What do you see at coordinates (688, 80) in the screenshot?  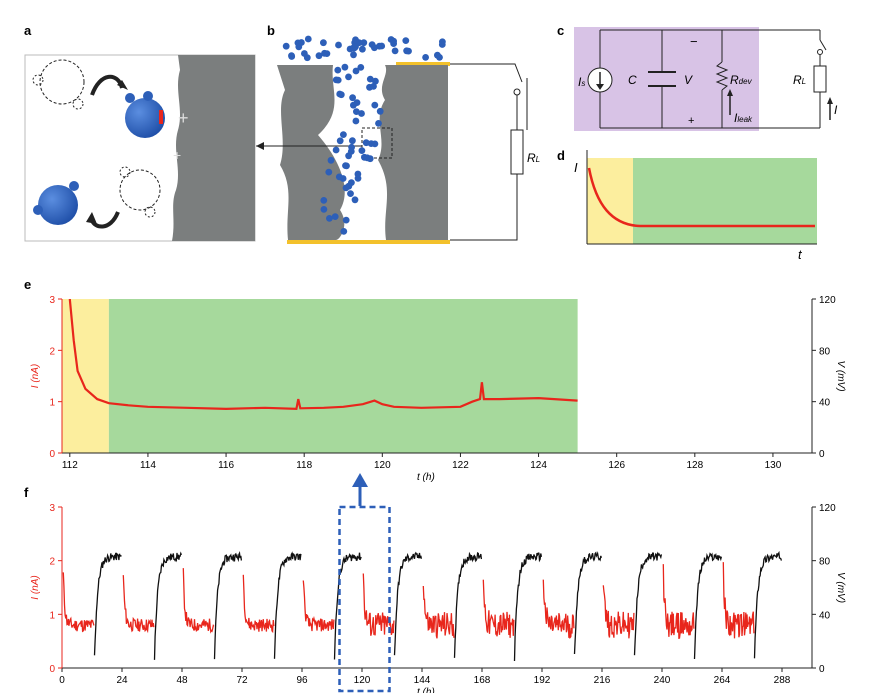 I see `svg-text: V` at bounding box center [688, 80].